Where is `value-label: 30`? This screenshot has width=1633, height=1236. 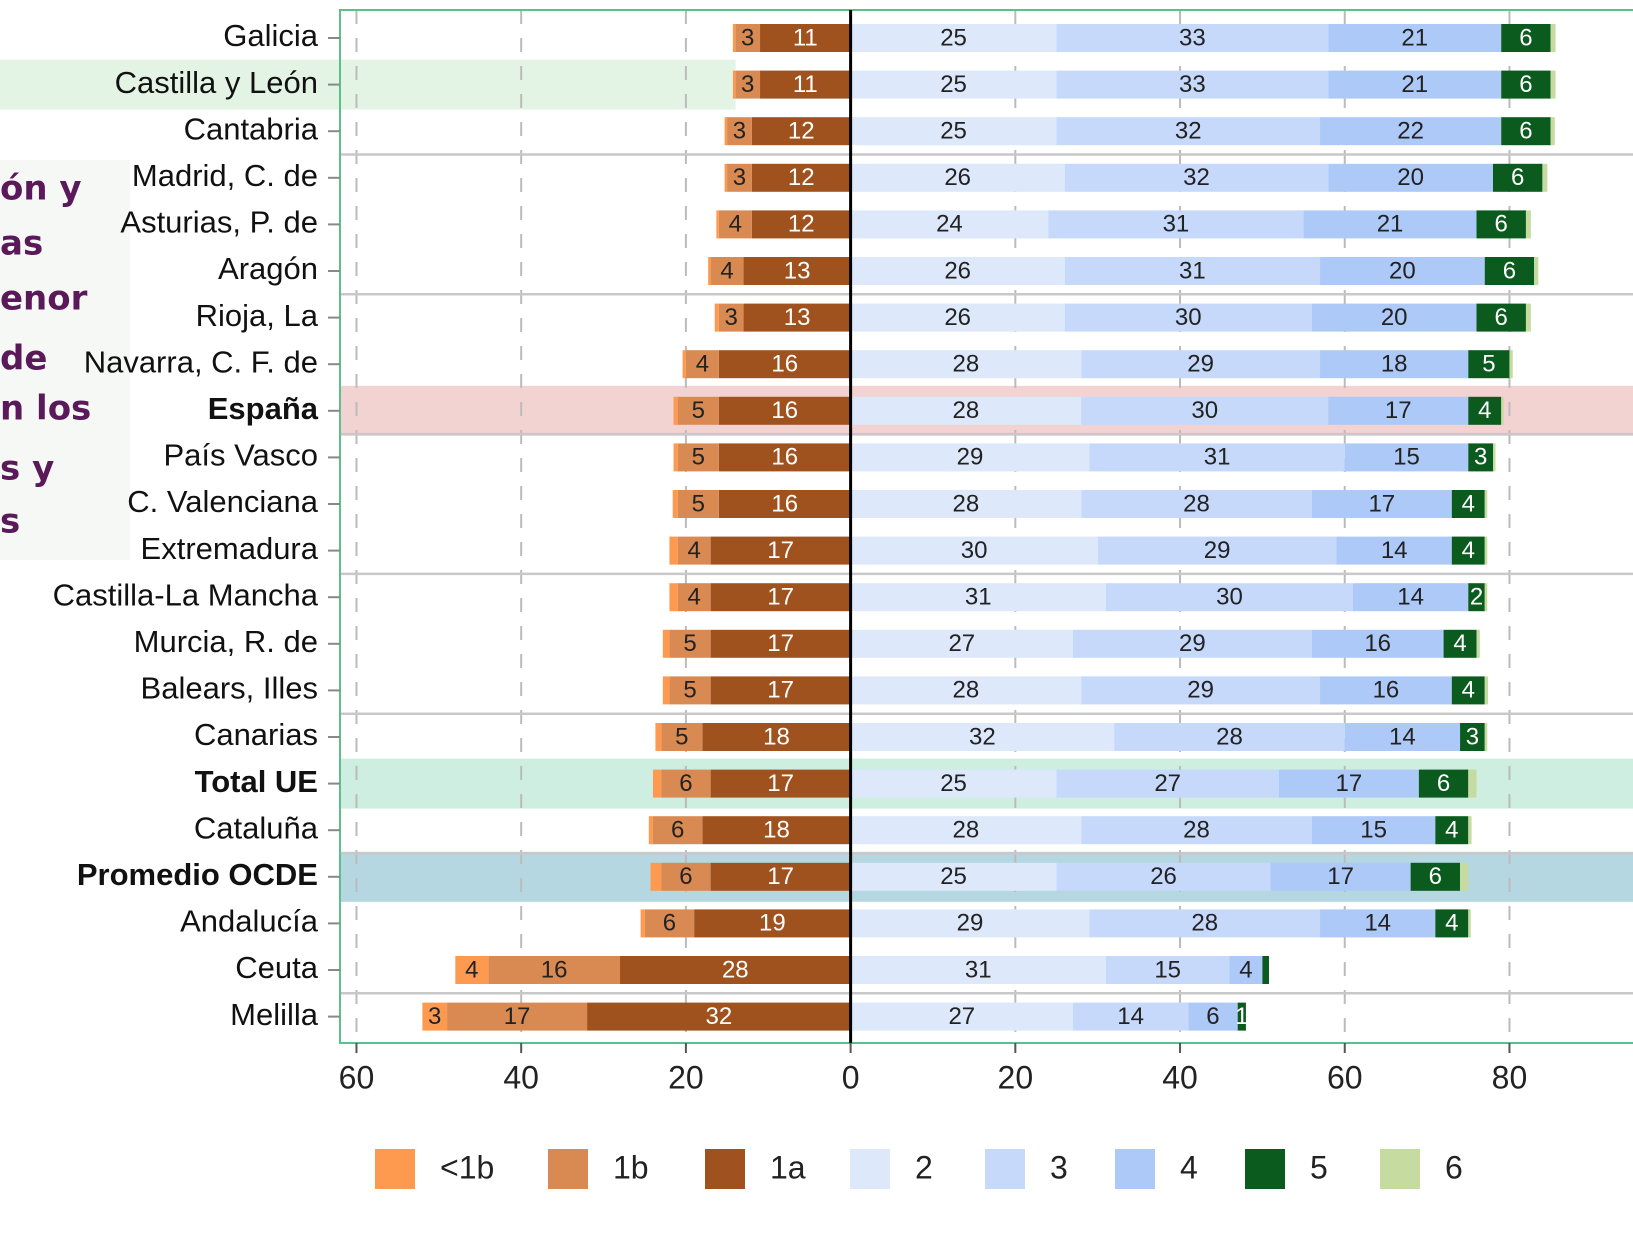 value-label: 30 is located at coordinates (974, 550).